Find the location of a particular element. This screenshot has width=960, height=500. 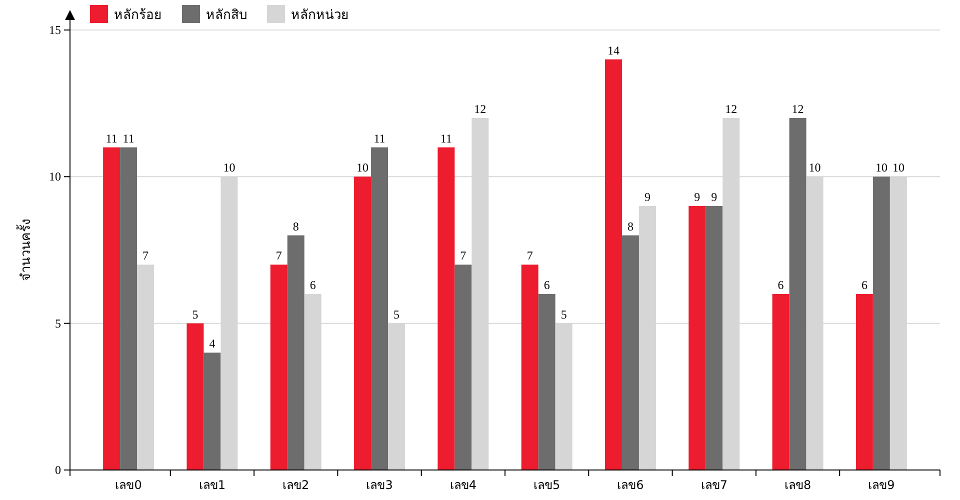

y-axis-title: จำนวนครั้ง is located at coordinates (25, 250).